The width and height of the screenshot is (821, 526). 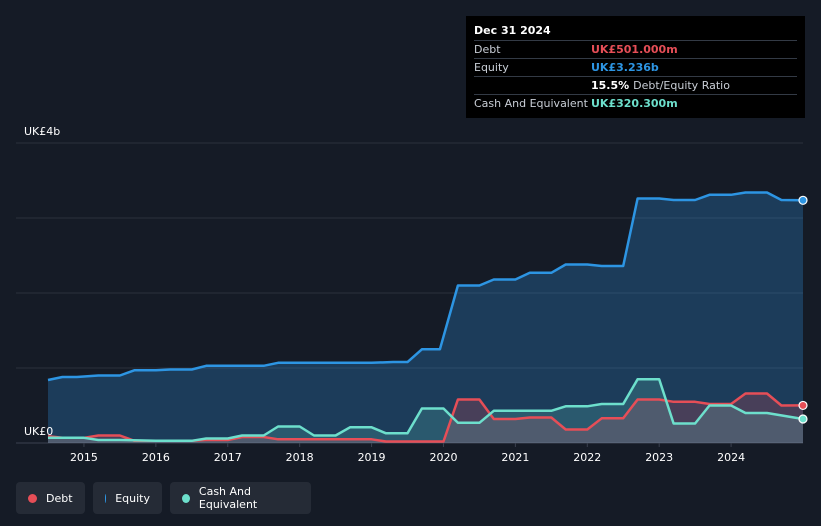 I want to click on tooltip-equity-label: Equity, so click(x=491, y=67).